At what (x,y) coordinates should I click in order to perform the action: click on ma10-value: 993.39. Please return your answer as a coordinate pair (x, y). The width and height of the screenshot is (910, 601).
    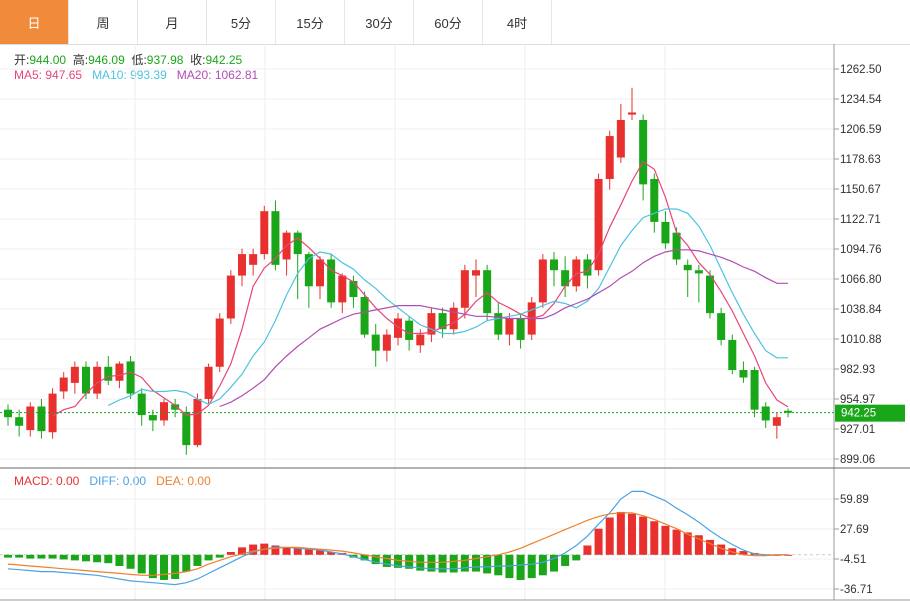
    Looking at the image, I should click on (148, 75).